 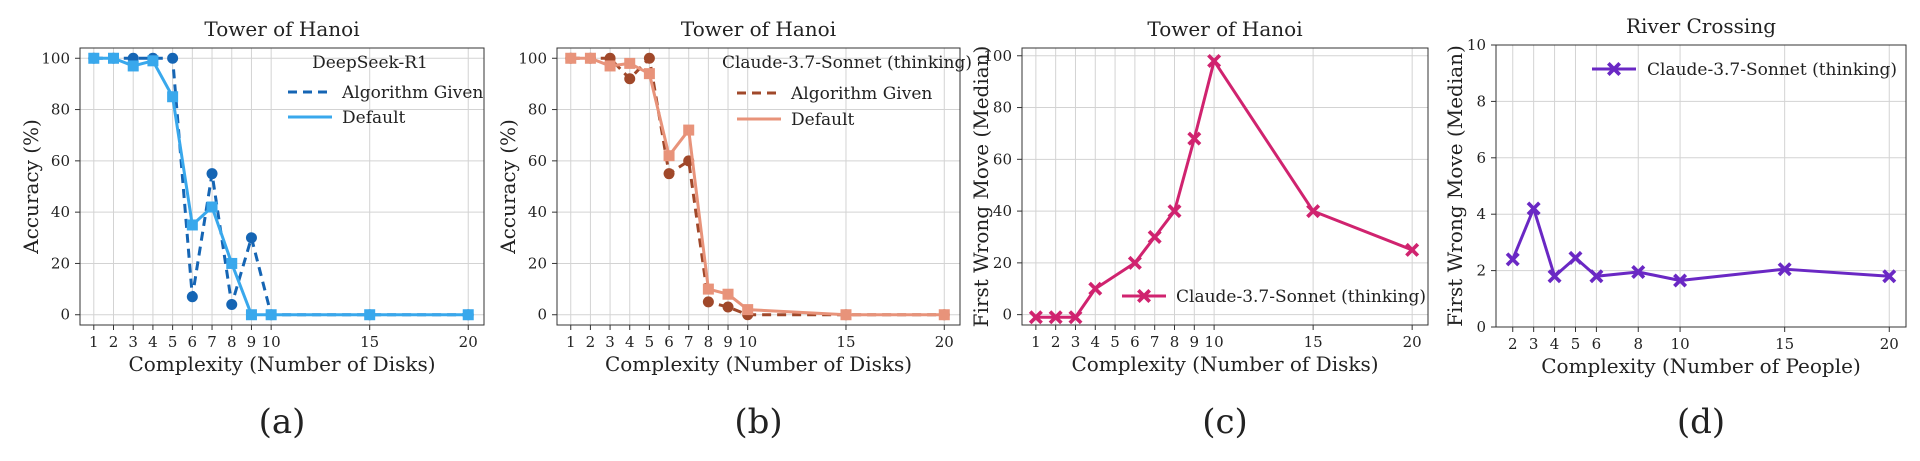 I want to click on panel-label: (a), so click(x=282, y=422).